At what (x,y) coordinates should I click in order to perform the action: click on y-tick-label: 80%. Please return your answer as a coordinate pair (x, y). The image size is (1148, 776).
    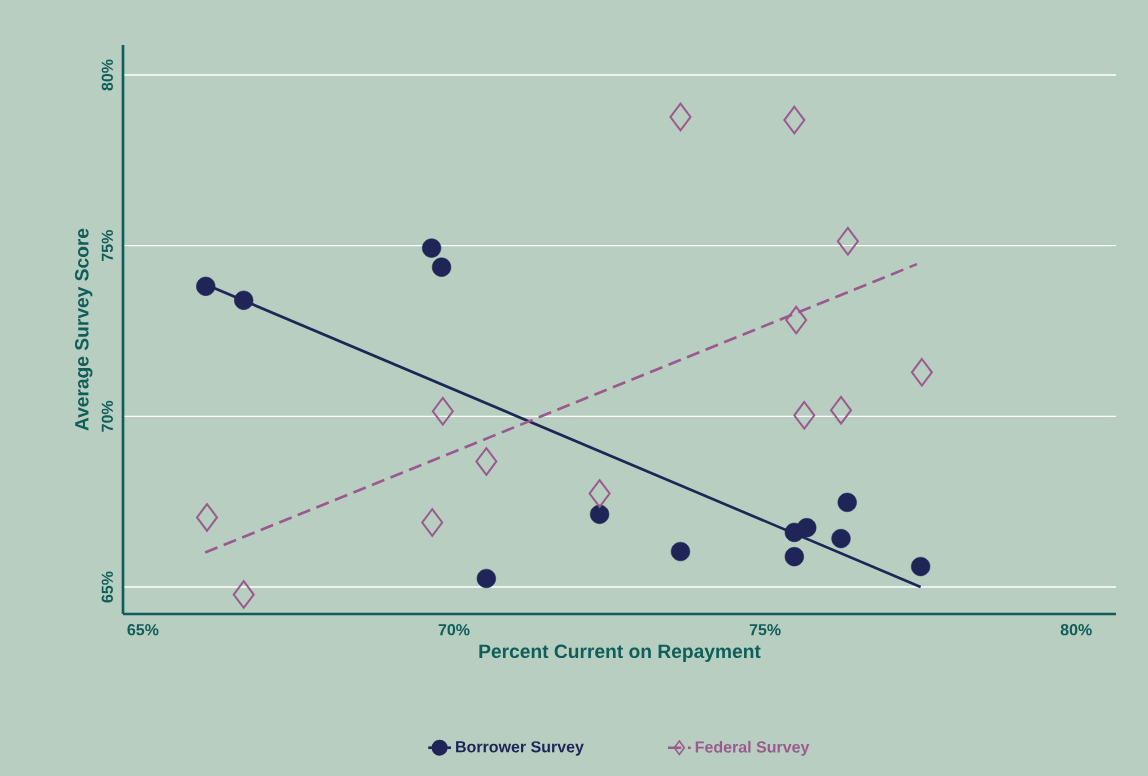
    Looking at the image, I should click on (107, 75).